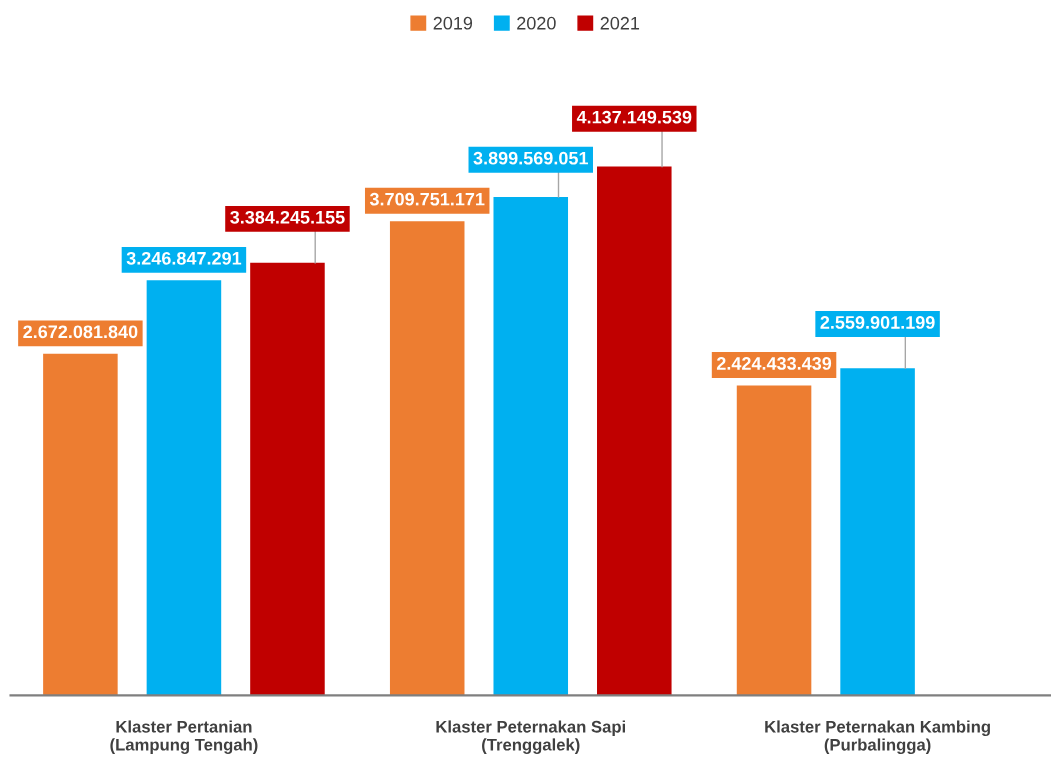 The height and width of the screenshot is (760, 1051). I want to click on data-label: 2.672.081.840, so click(80, 332).